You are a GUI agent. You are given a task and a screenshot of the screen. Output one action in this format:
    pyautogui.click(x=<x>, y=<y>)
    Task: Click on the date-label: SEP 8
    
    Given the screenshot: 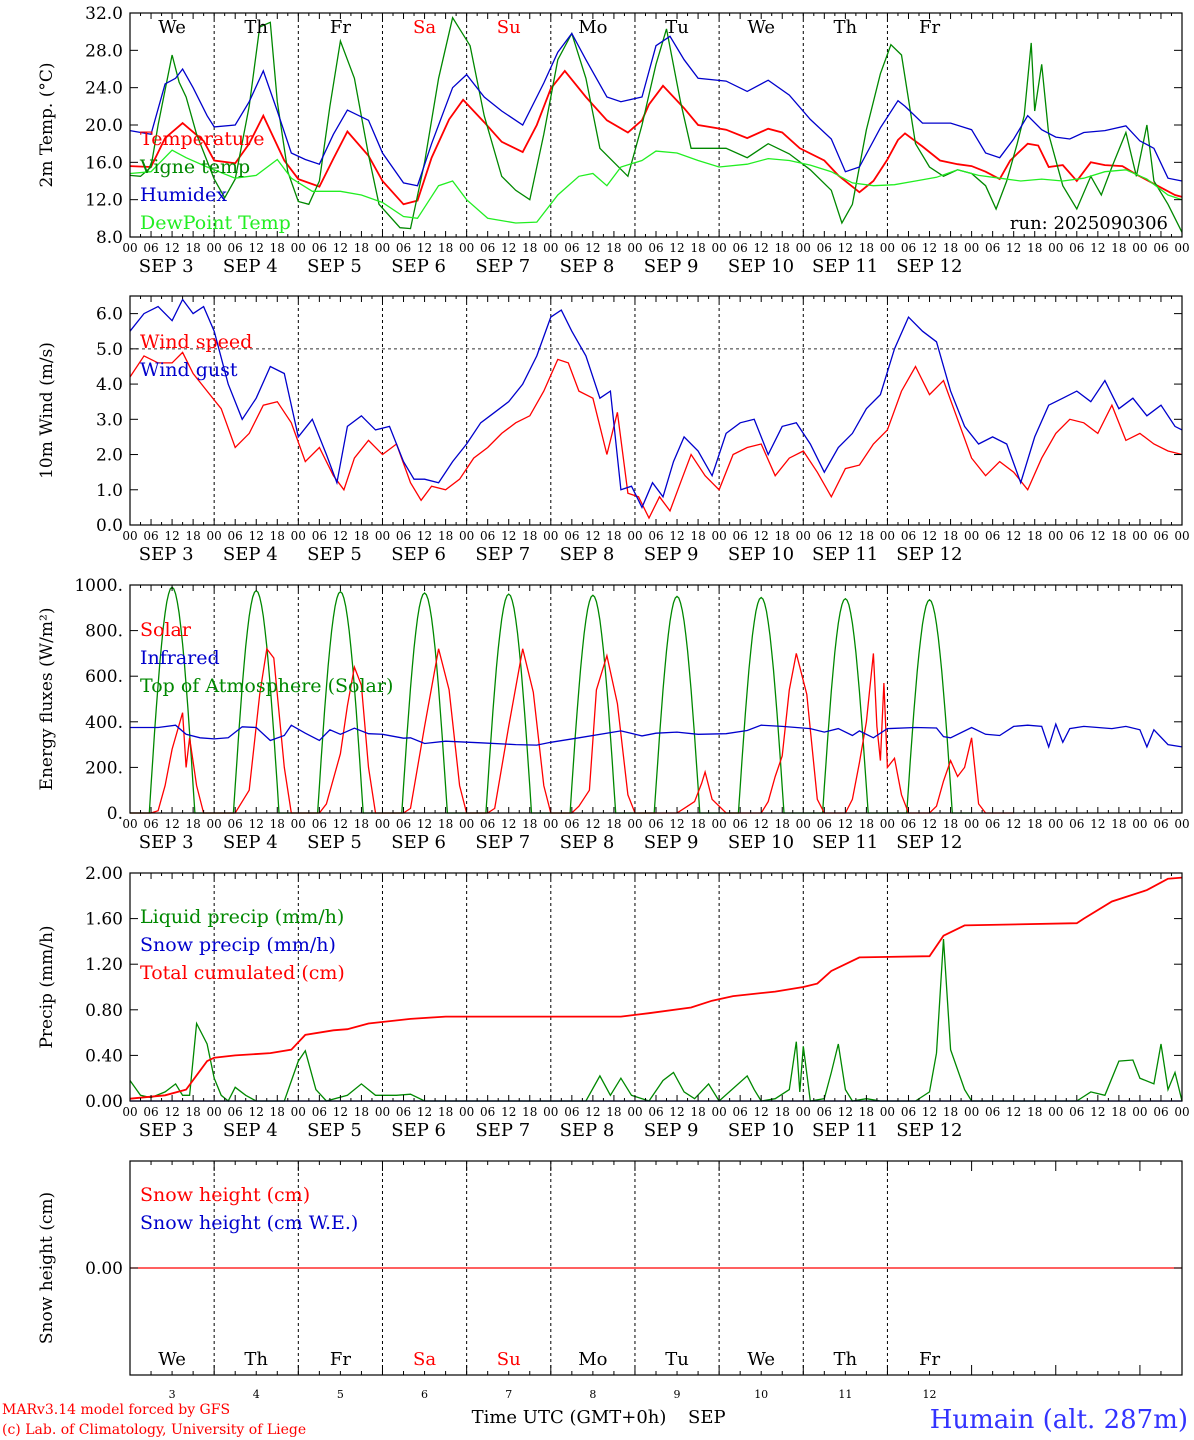 What is the action you would take?
    pyautogui.click(x=587, y=842)
    